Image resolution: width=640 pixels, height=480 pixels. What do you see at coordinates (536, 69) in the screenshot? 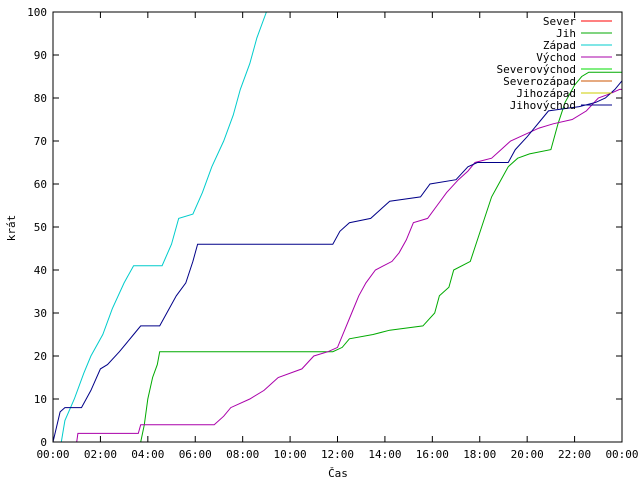
I see `legend-label: Severovýchod` at bounding box center [536, 69].